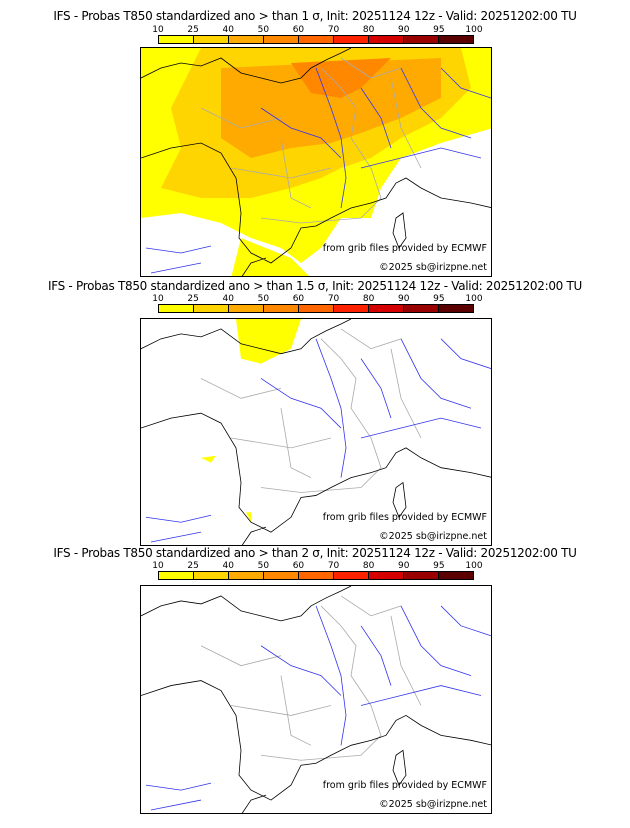  Describe the element at coordinates (251, 421) in the screenshot. I see `probability-area` at that location.